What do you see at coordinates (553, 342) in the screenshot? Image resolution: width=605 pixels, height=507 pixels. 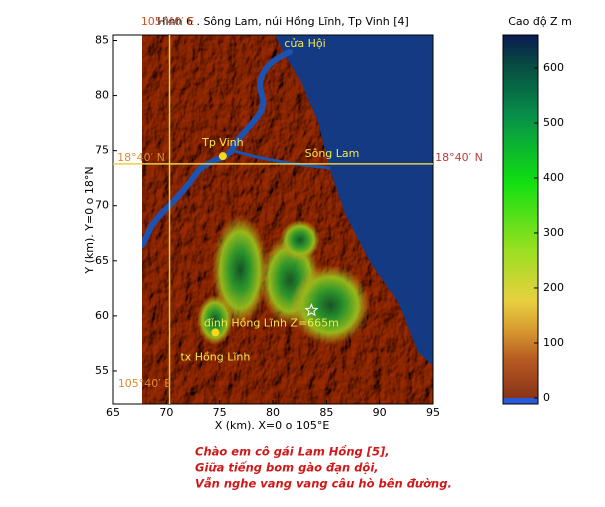 I see `colorbar-tick-label: 100` at bounding box center [553, 342].